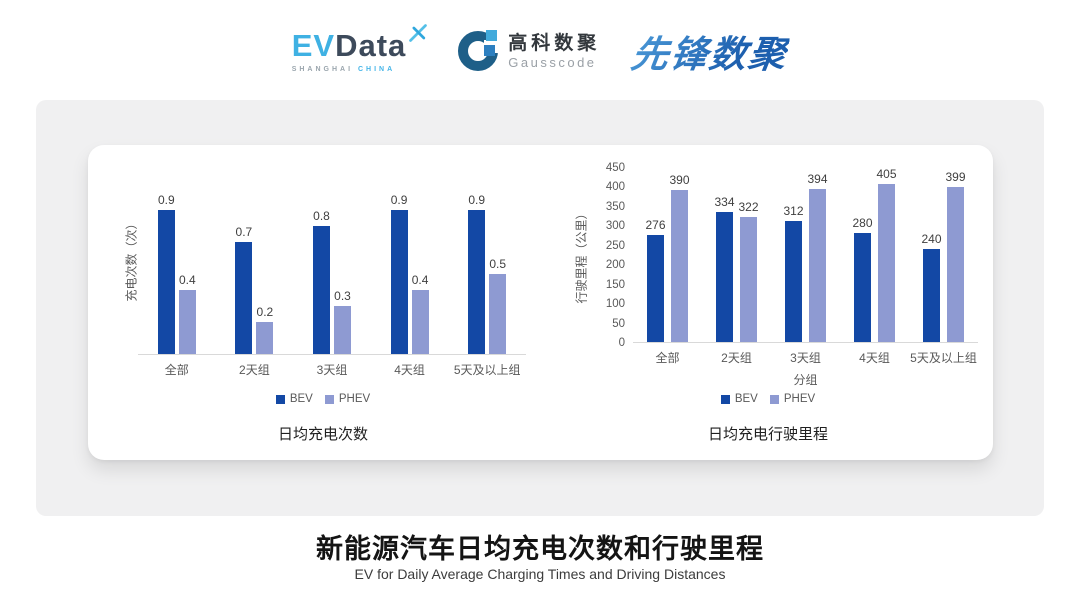  What do you see at coordinates (615, 168) in the screenshot?
I see `y-tick-label: 450` at bounding box center [615, 168].